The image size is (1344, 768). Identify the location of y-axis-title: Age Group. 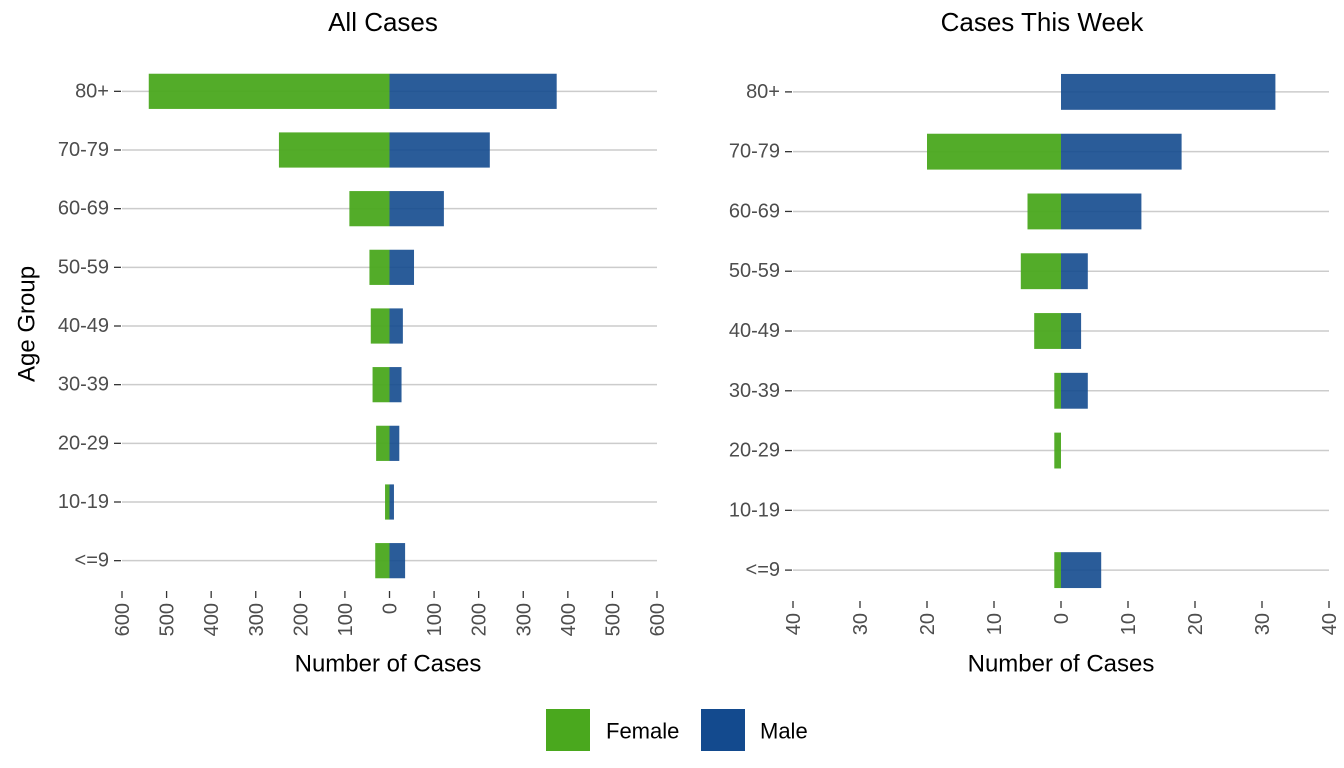
(27, 324).